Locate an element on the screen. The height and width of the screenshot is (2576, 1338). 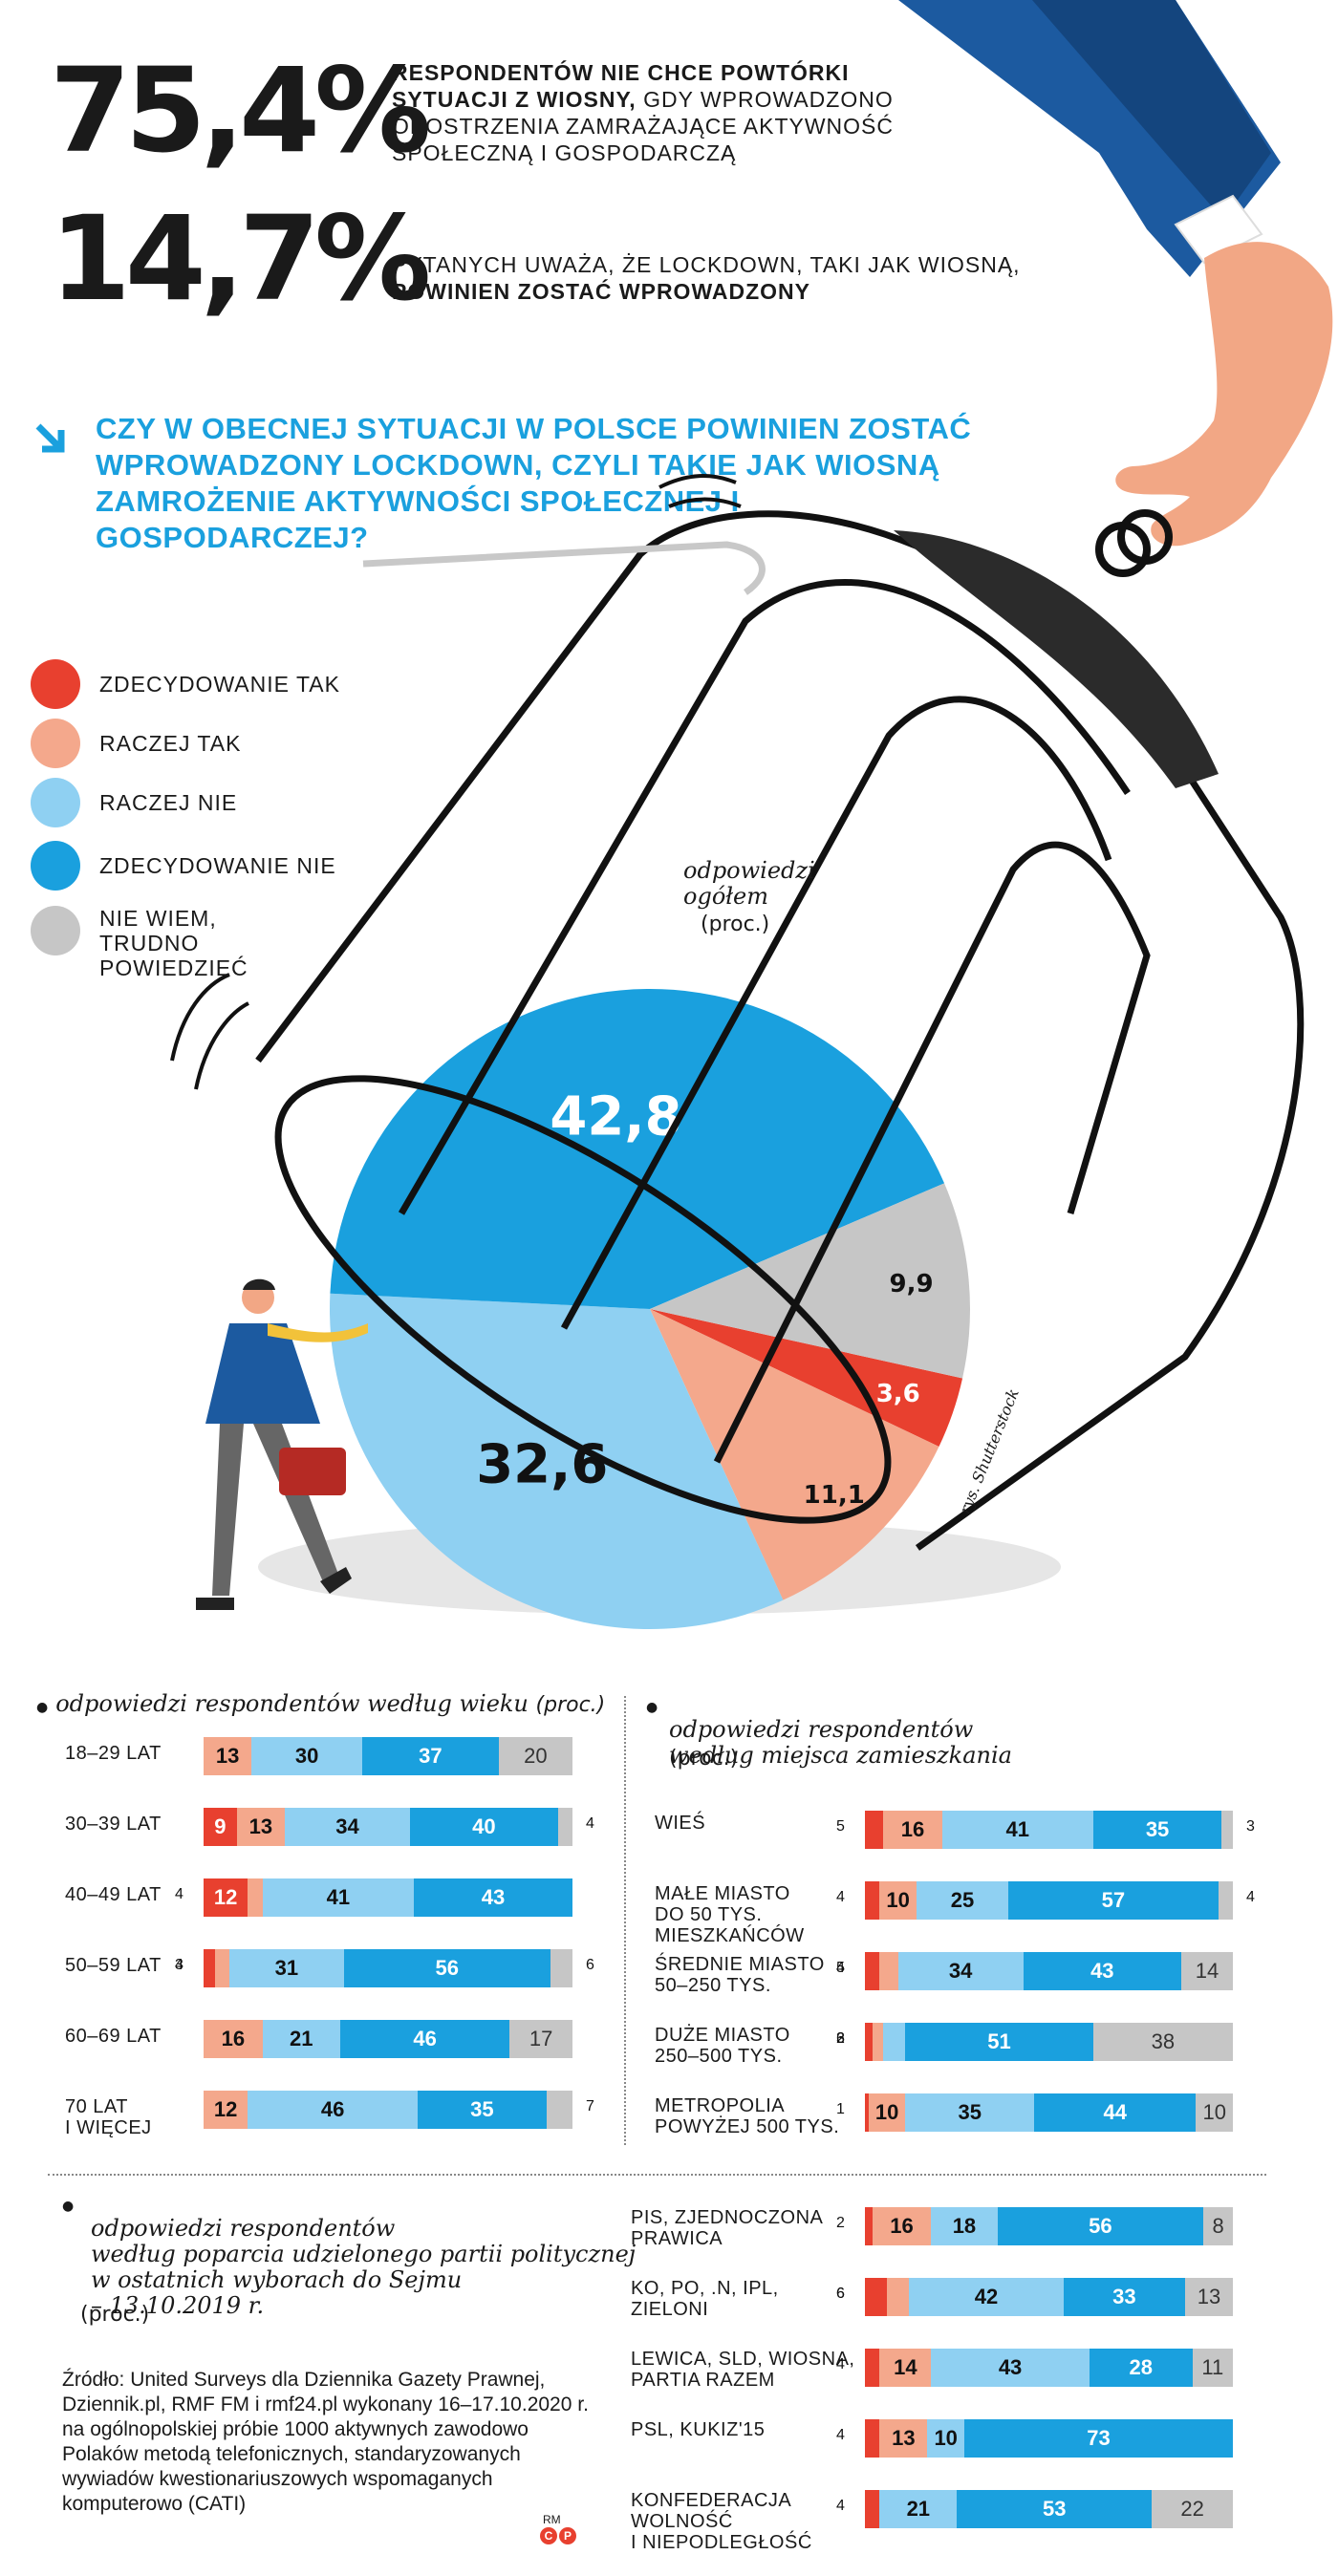
motion-lines-left is located at coordinates (209, 1031).